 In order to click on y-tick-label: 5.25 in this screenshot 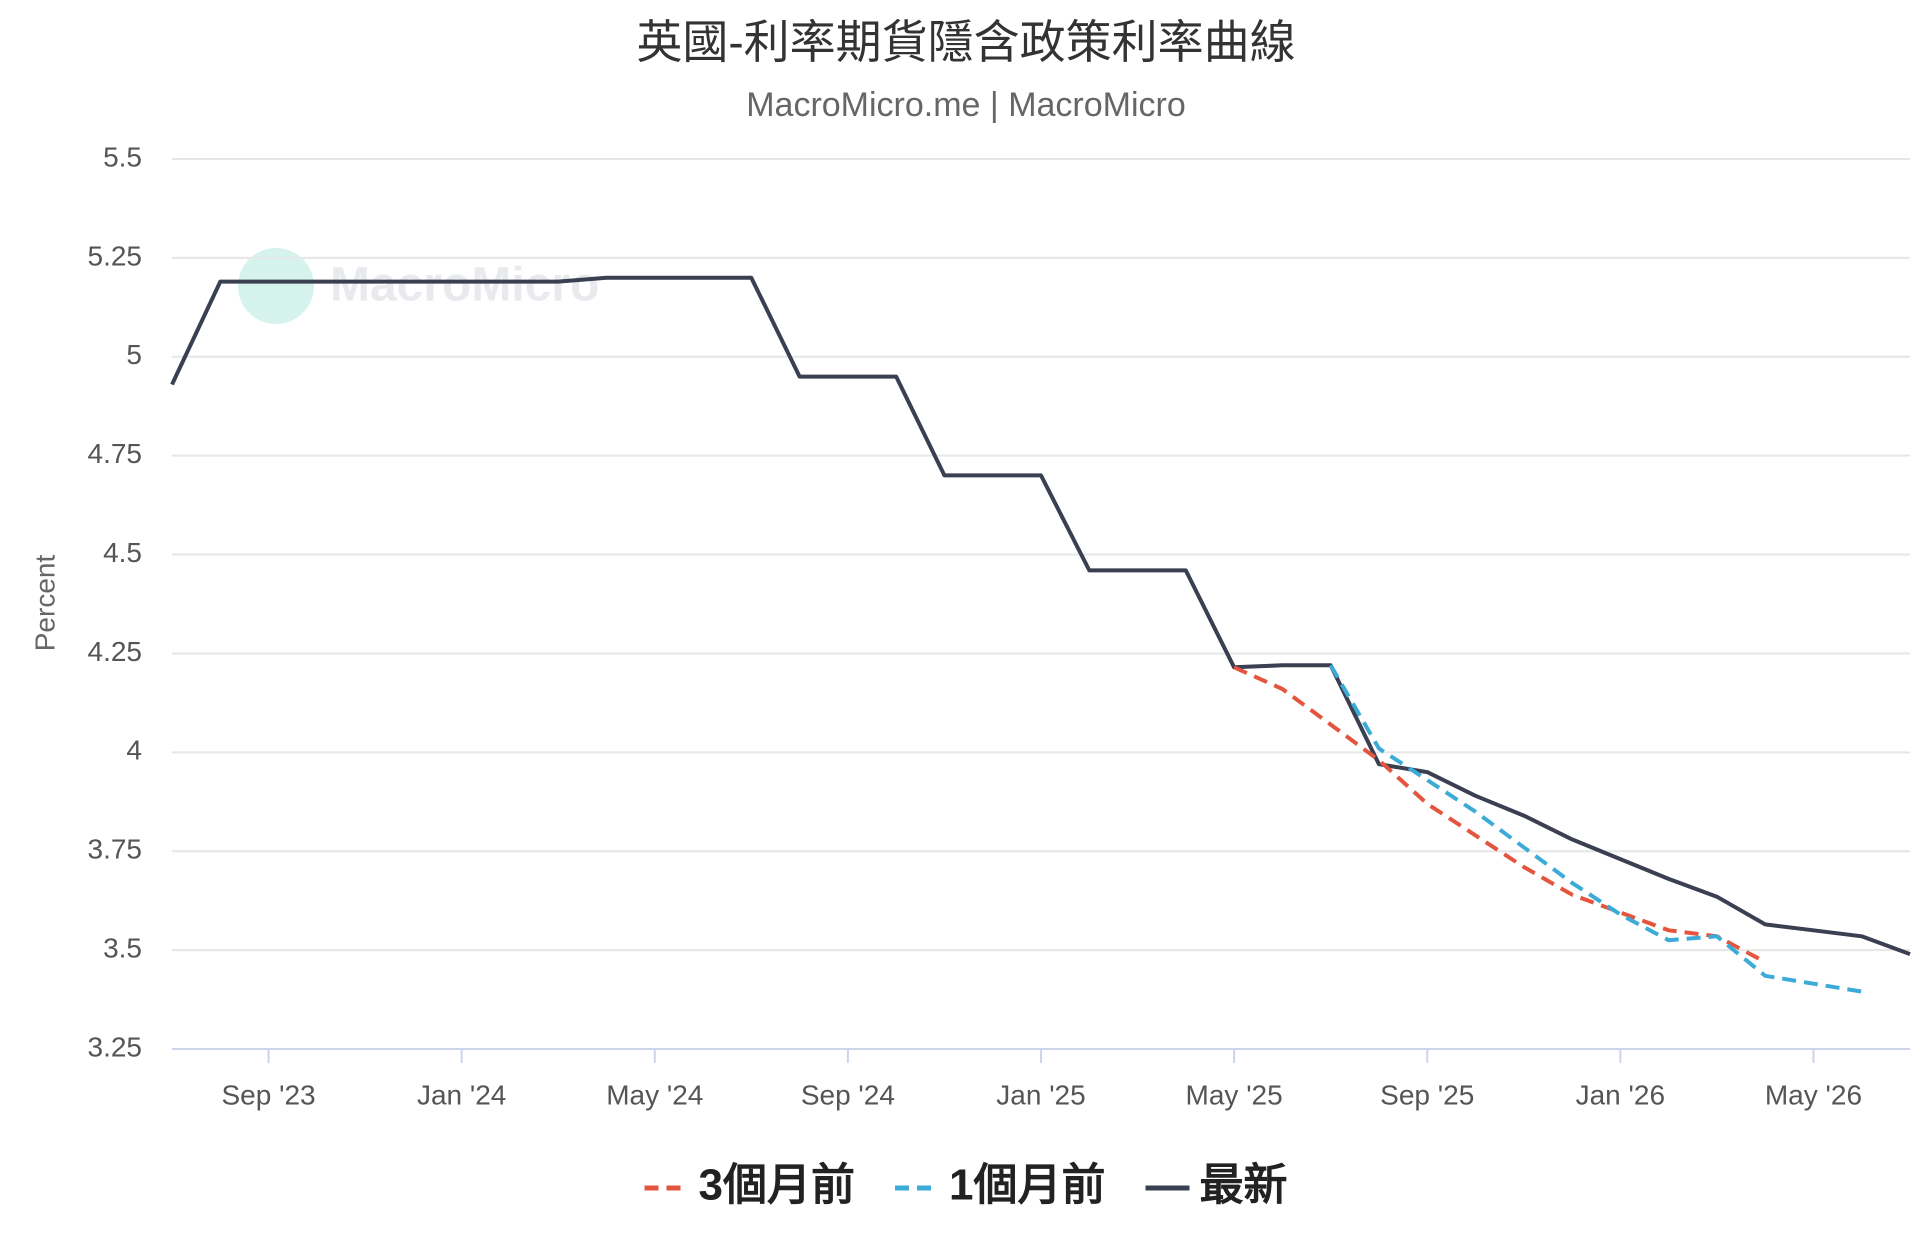, I will do `click(115, 255)`.